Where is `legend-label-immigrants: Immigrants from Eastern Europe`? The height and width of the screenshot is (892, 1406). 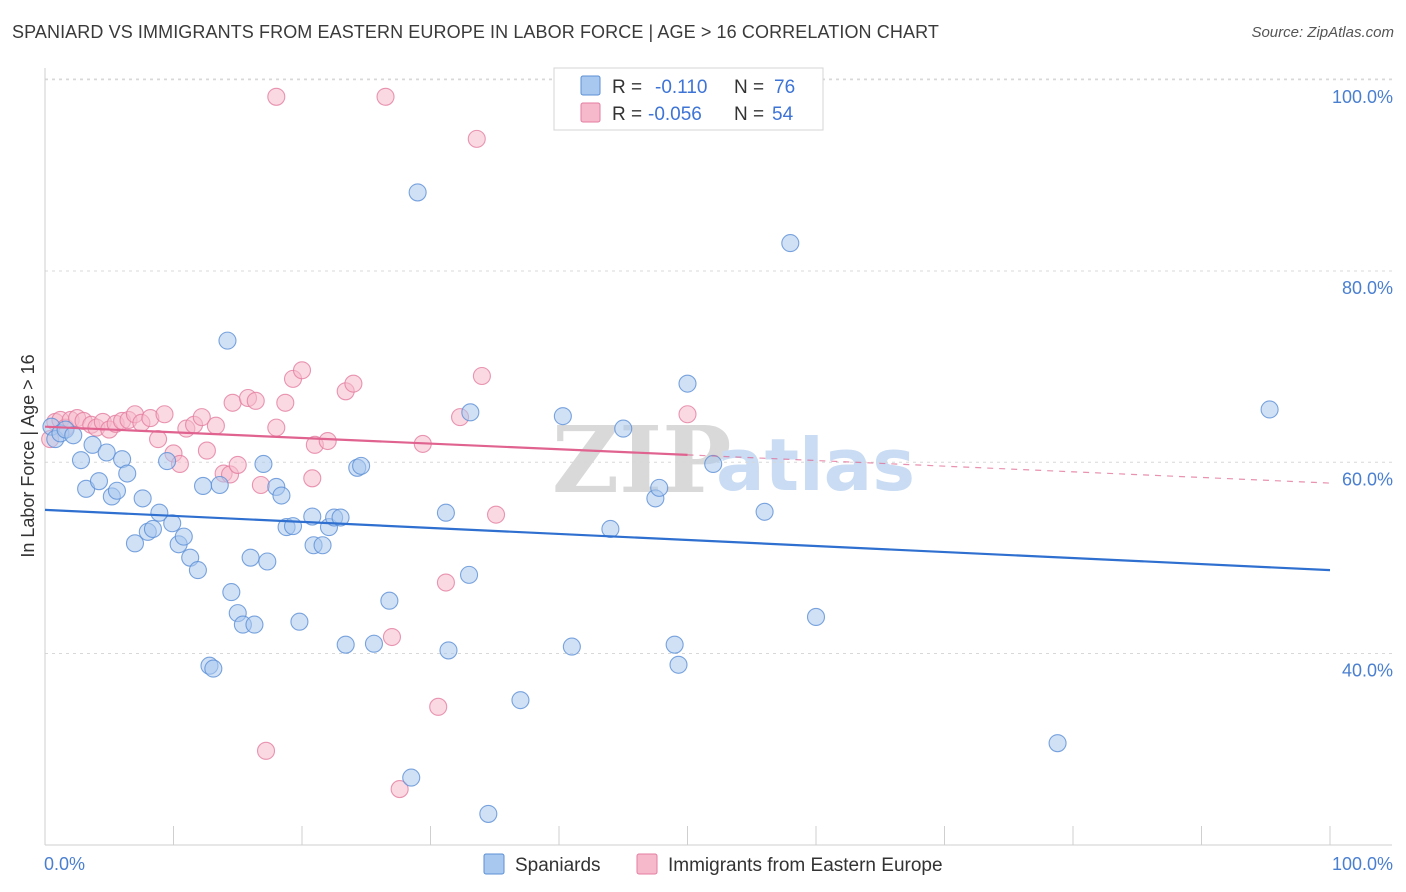 legend-label-immigrants: Immigrants from Eastern Europe is located at coordinates (805, 865).